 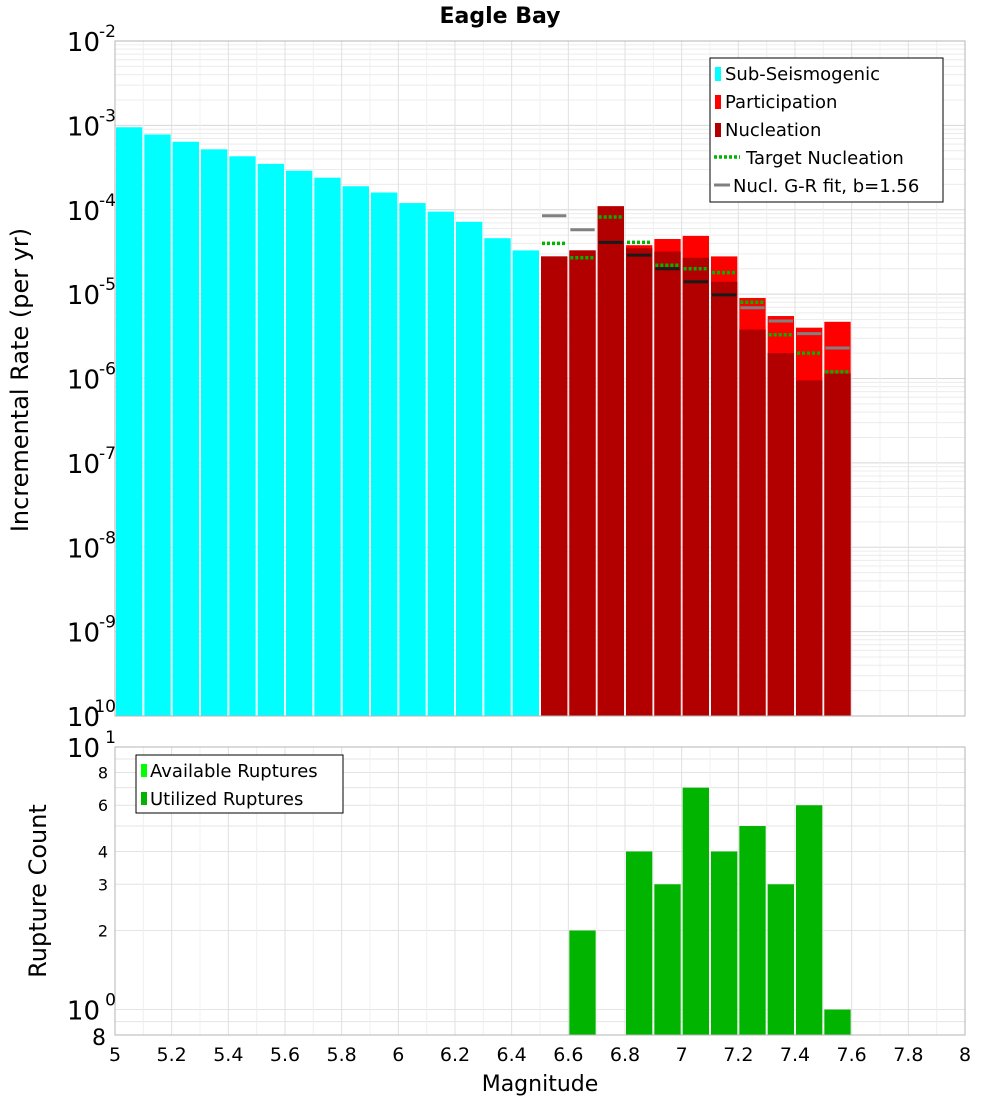 I want to click on top-y-tick-exponent: -3, so click(x=107, y=116).